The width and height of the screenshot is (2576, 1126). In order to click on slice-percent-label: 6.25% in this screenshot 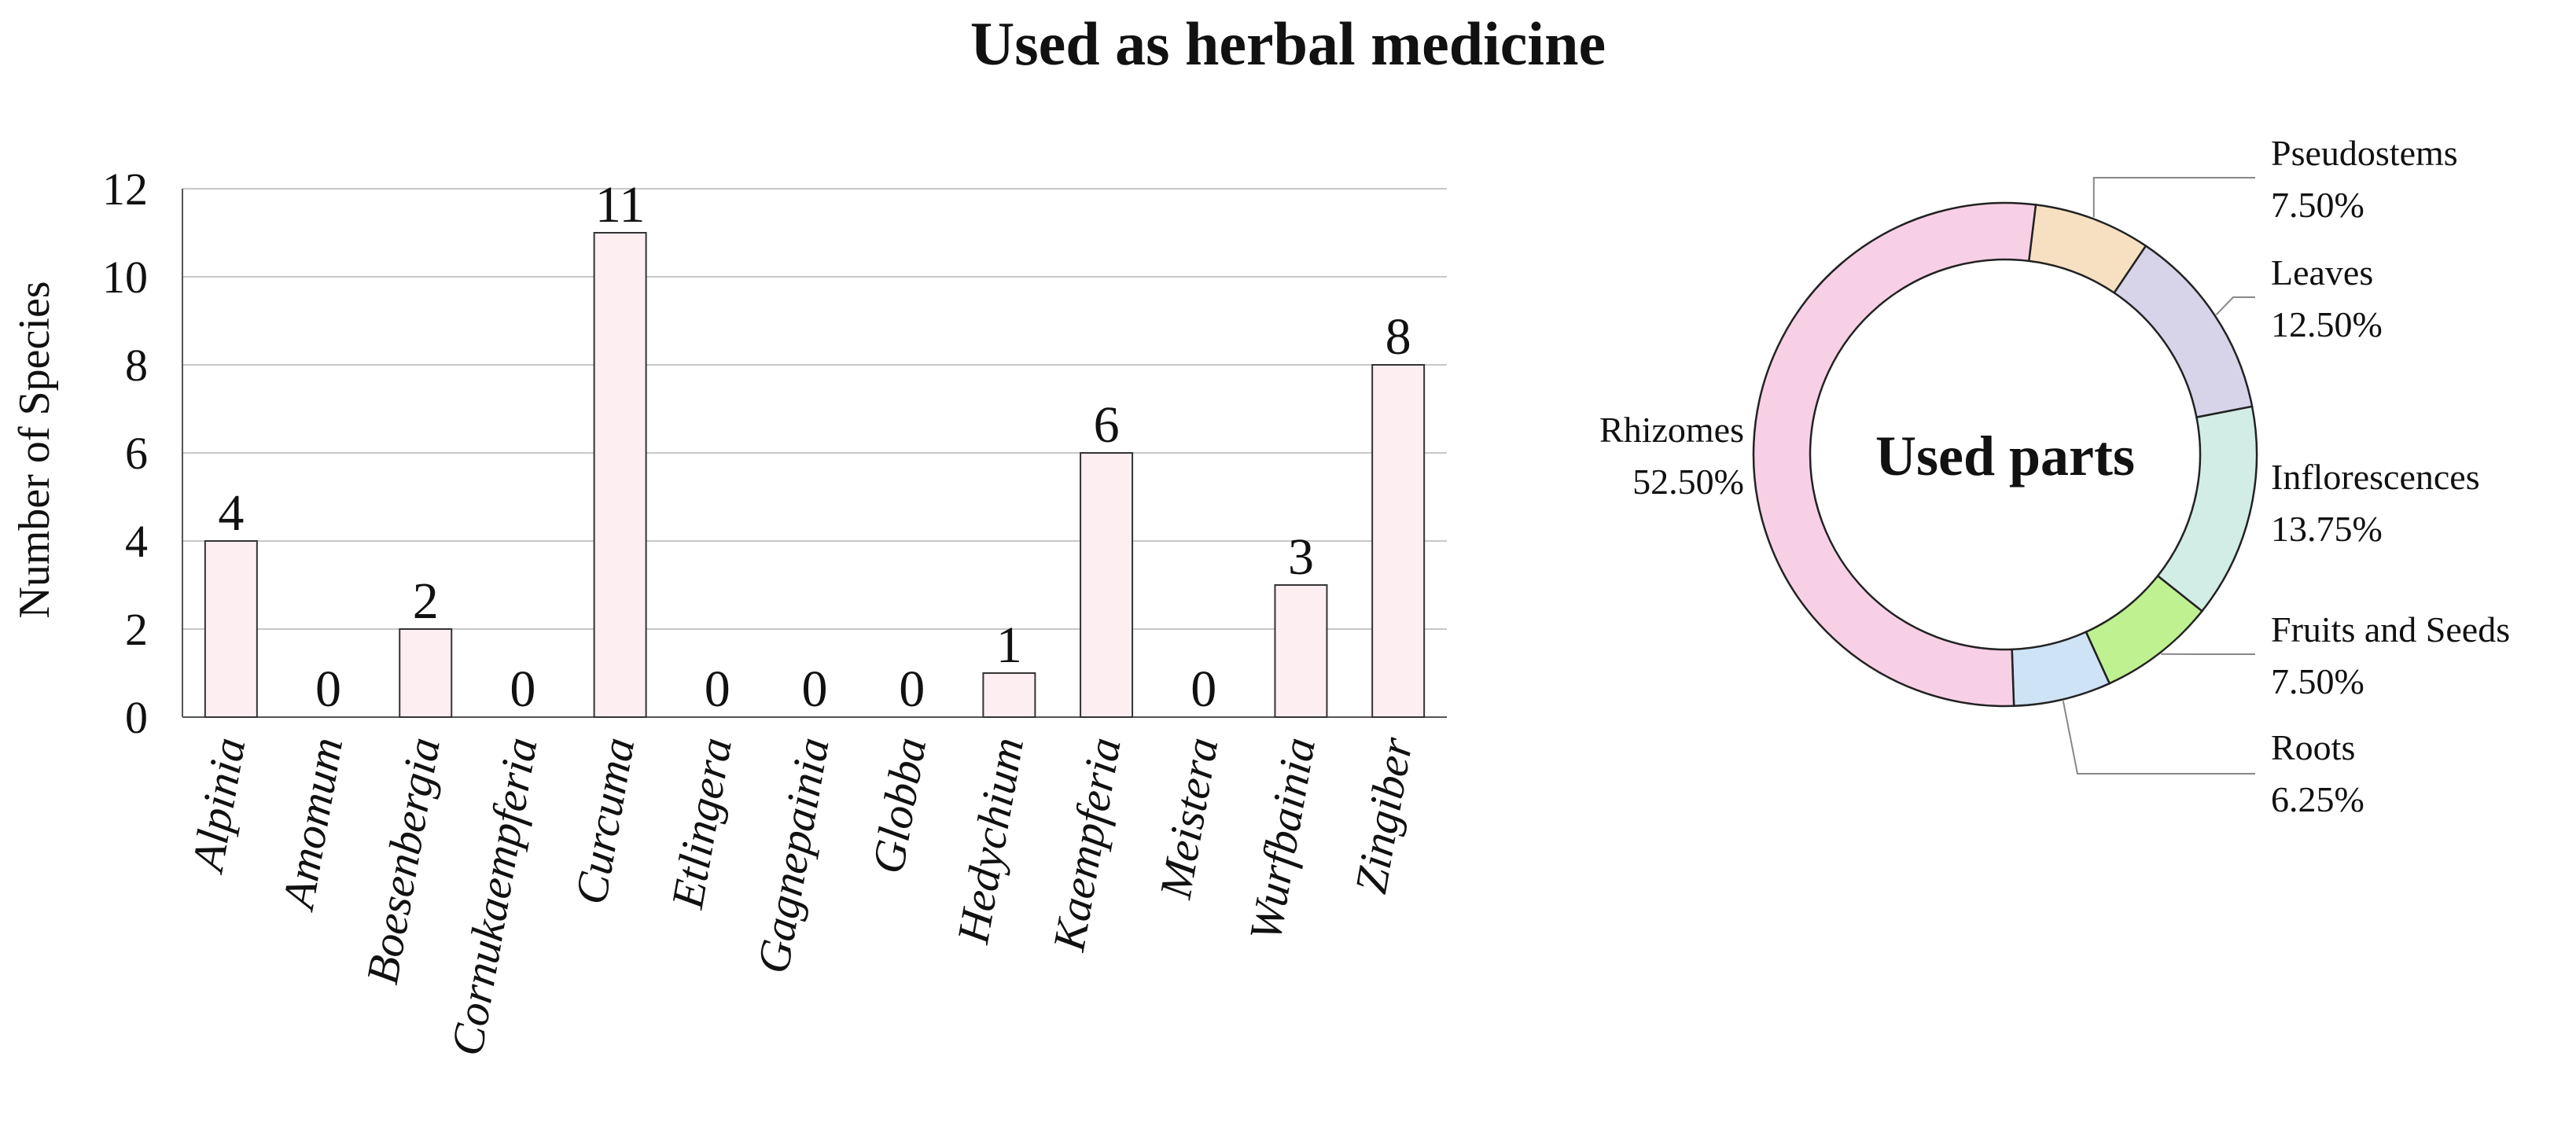, I will do `click(2317, 799)`.